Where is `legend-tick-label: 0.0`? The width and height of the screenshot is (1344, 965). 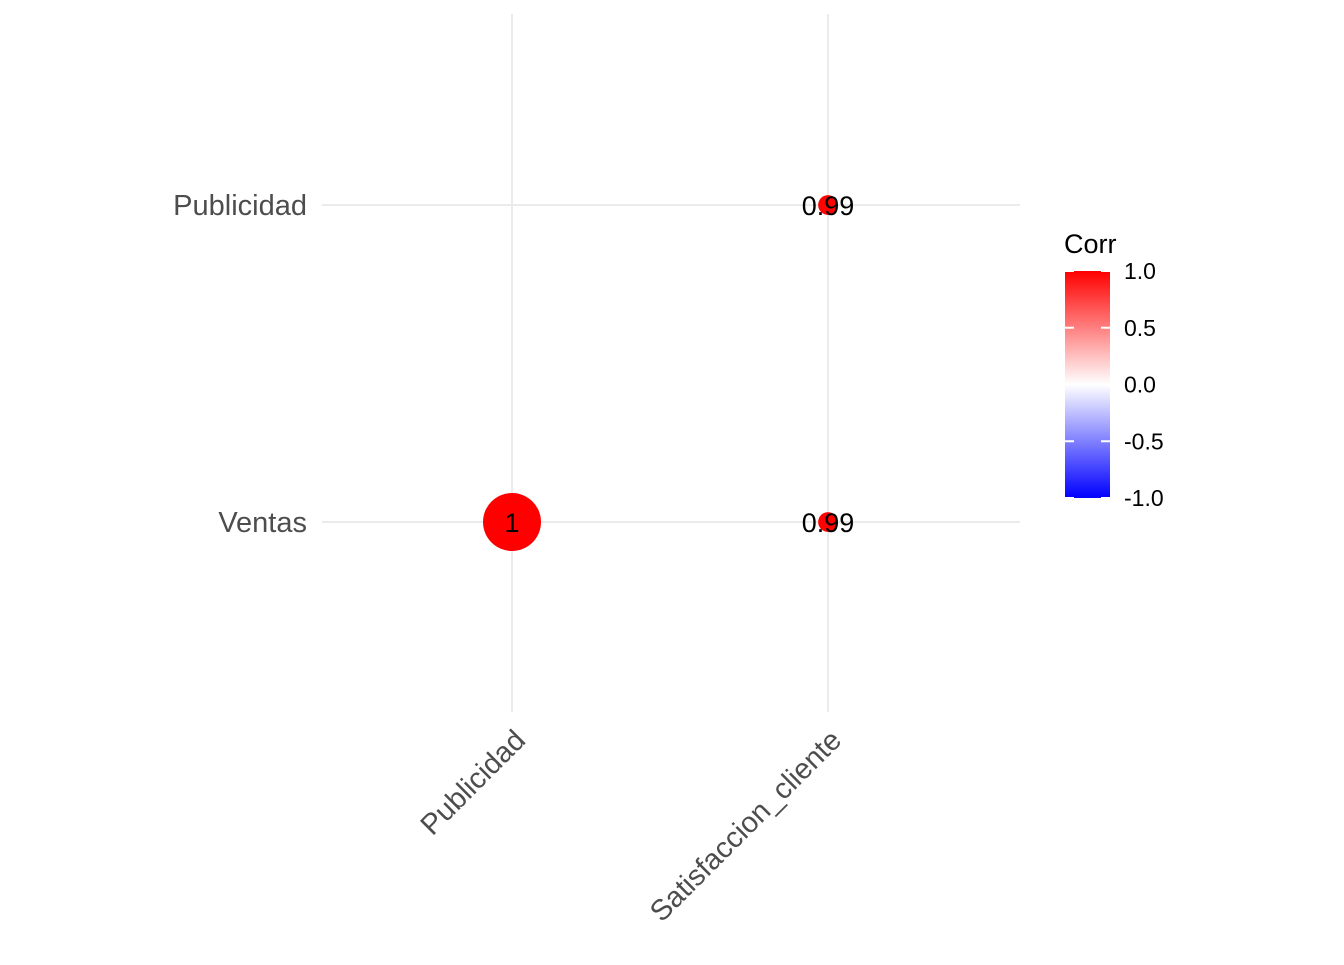
legend-tick-label: 0.0 is located at coordinates (1140, 385).